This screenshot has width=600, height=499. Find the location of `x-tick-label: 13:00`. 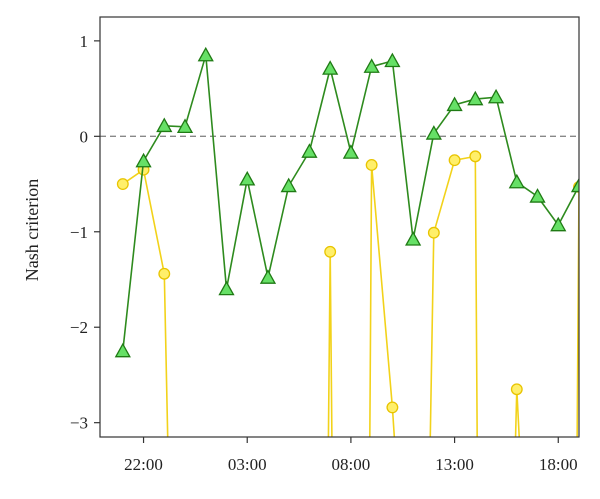

x-tick-label: 13:00 is located at coordinates (454, 464).